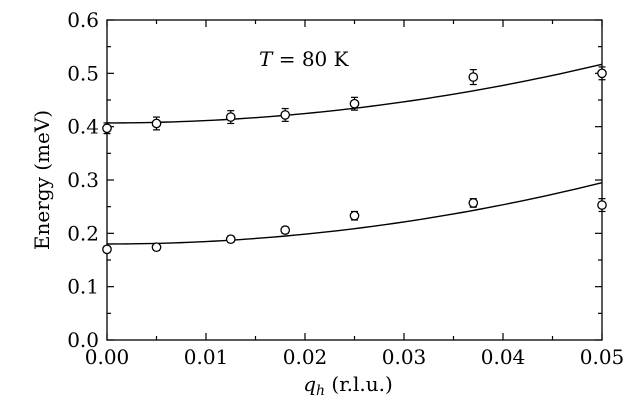 This screenshot has height=403, width=628. What do you see at coordinates (83, 127) in the screenshot?
I see `y-tick-label: 0.4` at bounding box center [83, 127].